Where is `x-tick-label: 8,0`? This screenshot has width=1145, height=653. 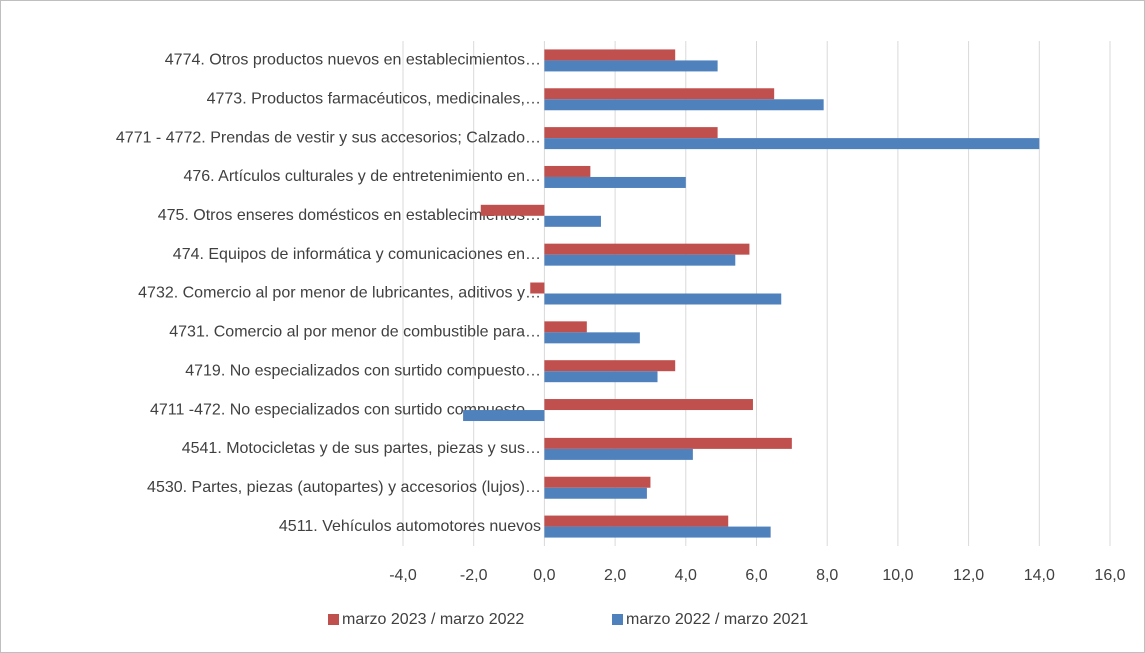
x-tick-label: 8,0 is located at coordinates (827, 575).